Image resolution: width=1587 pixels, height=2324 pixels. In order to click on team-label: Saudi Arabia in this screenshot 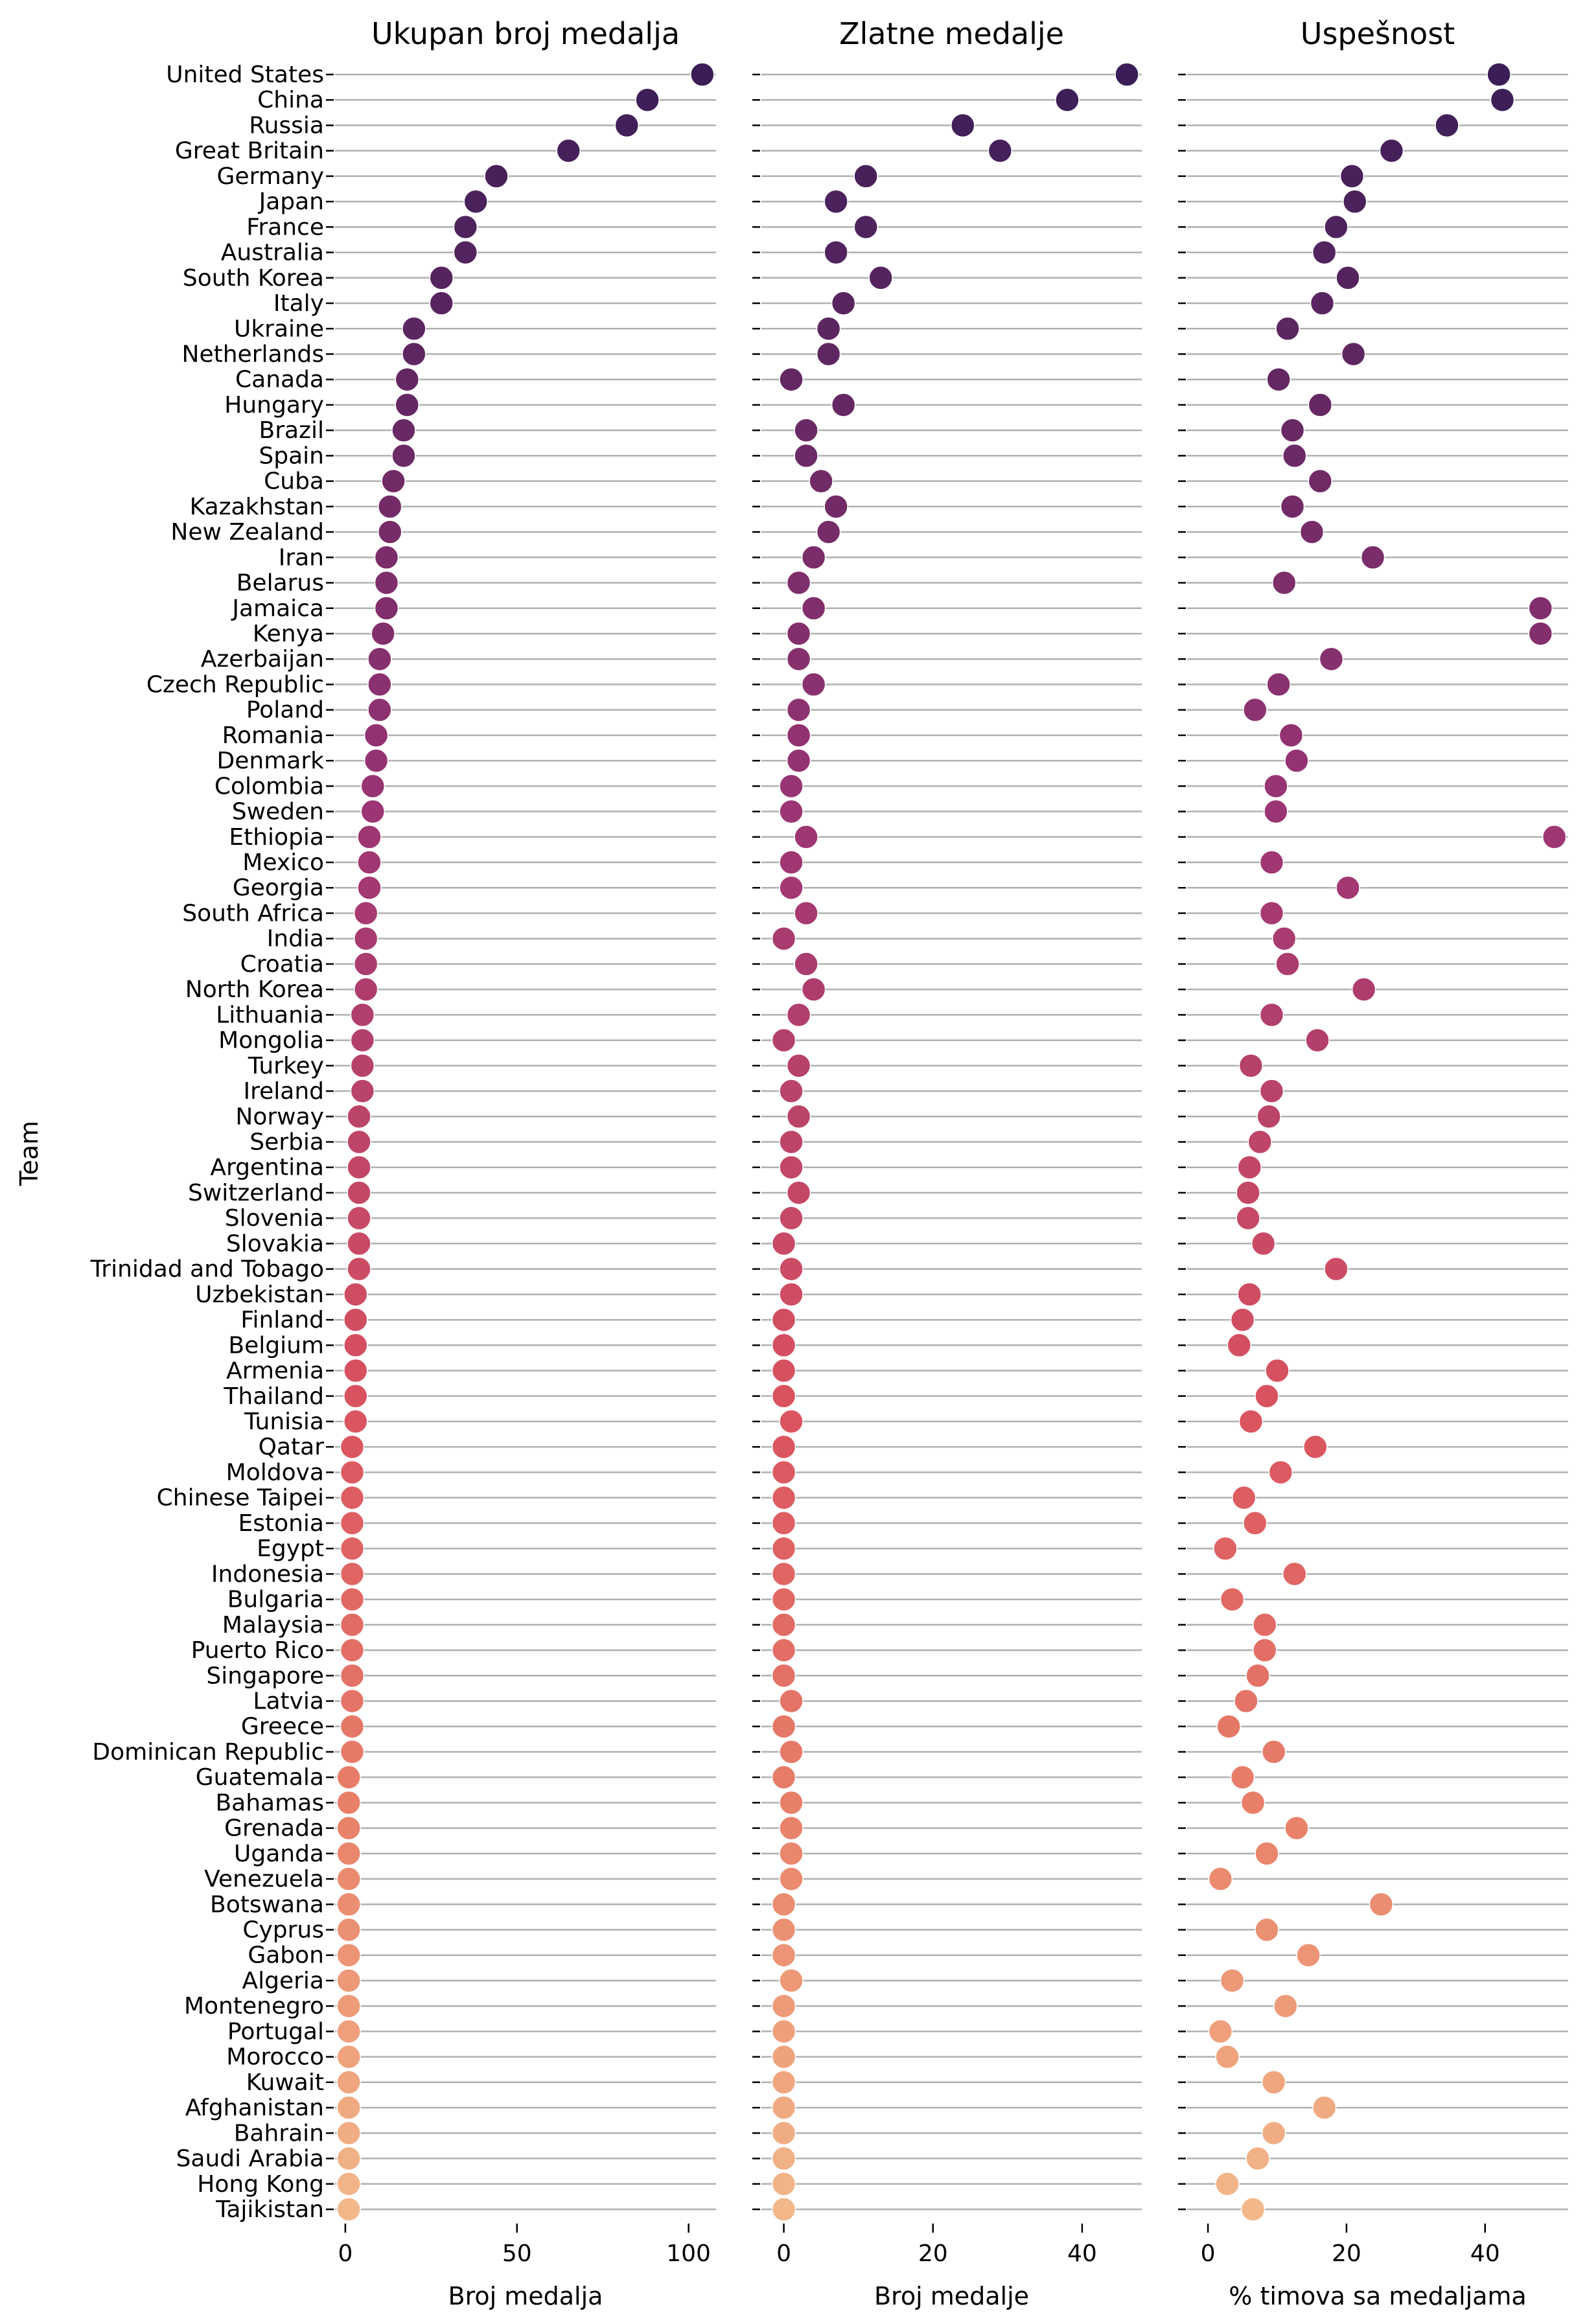, I will do `click(250, 2159)`.